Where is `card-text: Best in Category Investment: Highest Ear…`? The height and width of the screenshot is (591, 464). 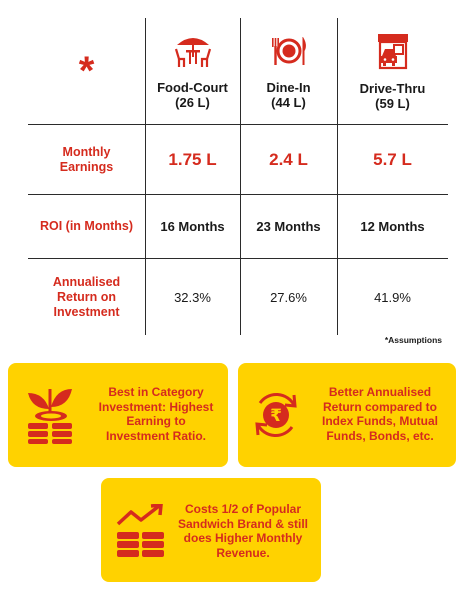 card-text: Best in Category Investment: Highest Ear… is located at coordinates (156, 414).